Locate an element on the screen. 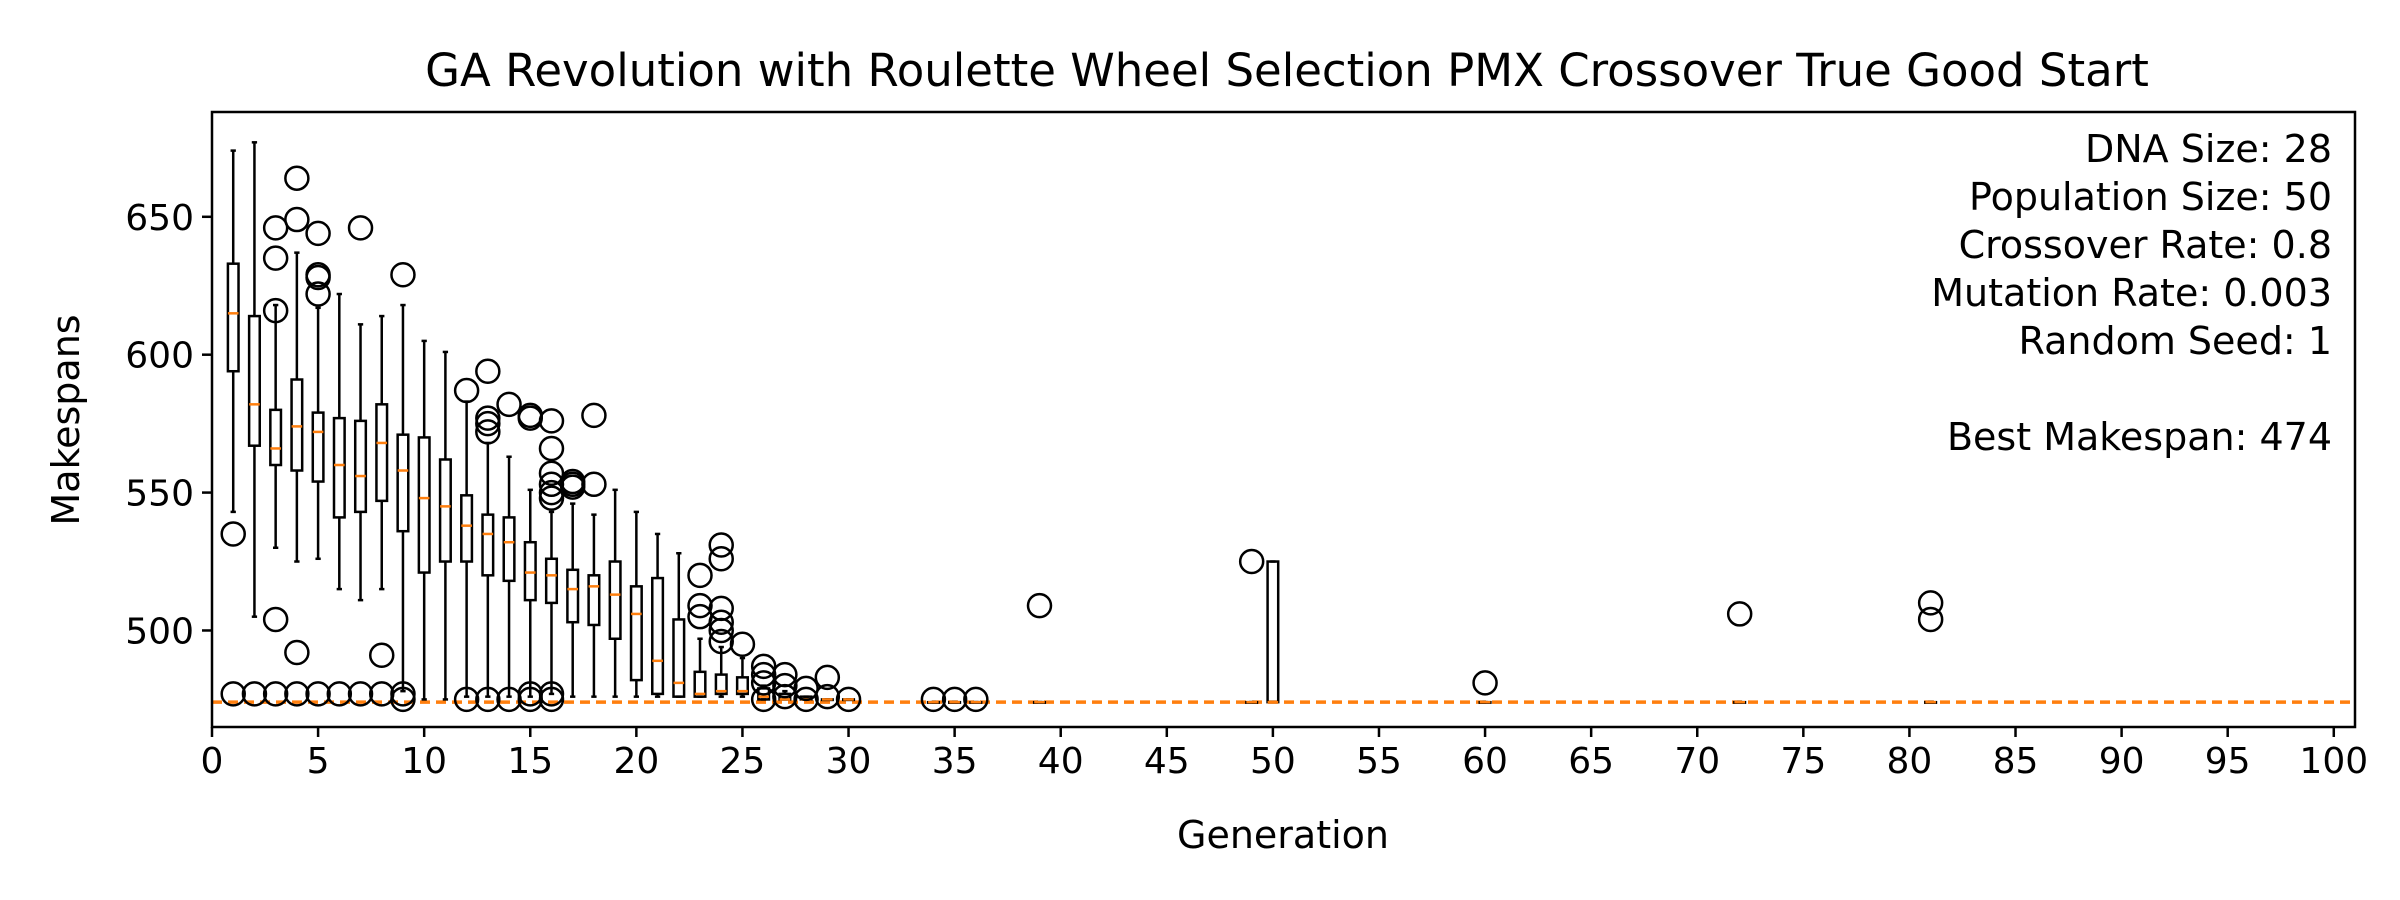  x-tick-label: 60 is located at coordinates (1485, 761).